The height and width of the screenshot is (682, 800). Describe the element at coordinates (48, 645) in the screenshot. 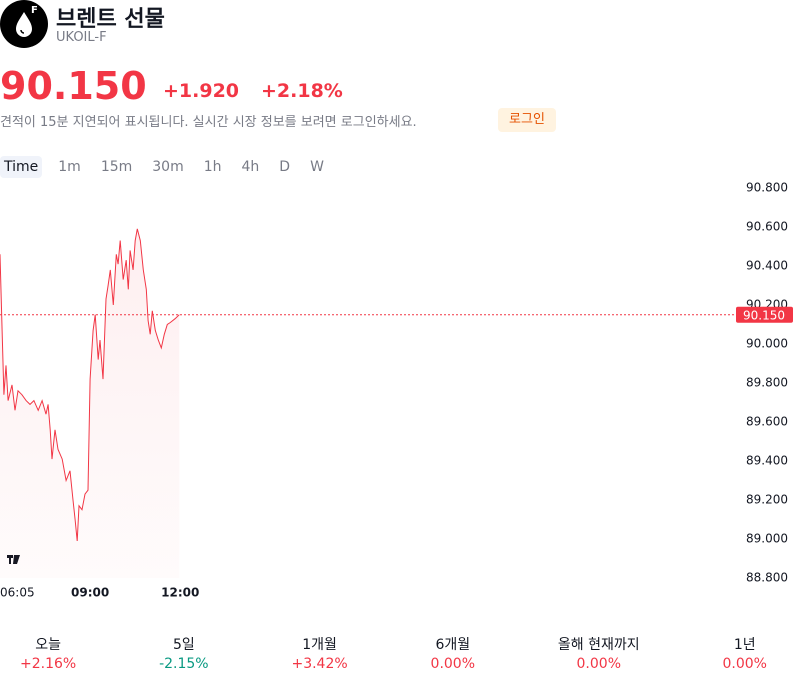

I see `period-label: 오늘` at that location.